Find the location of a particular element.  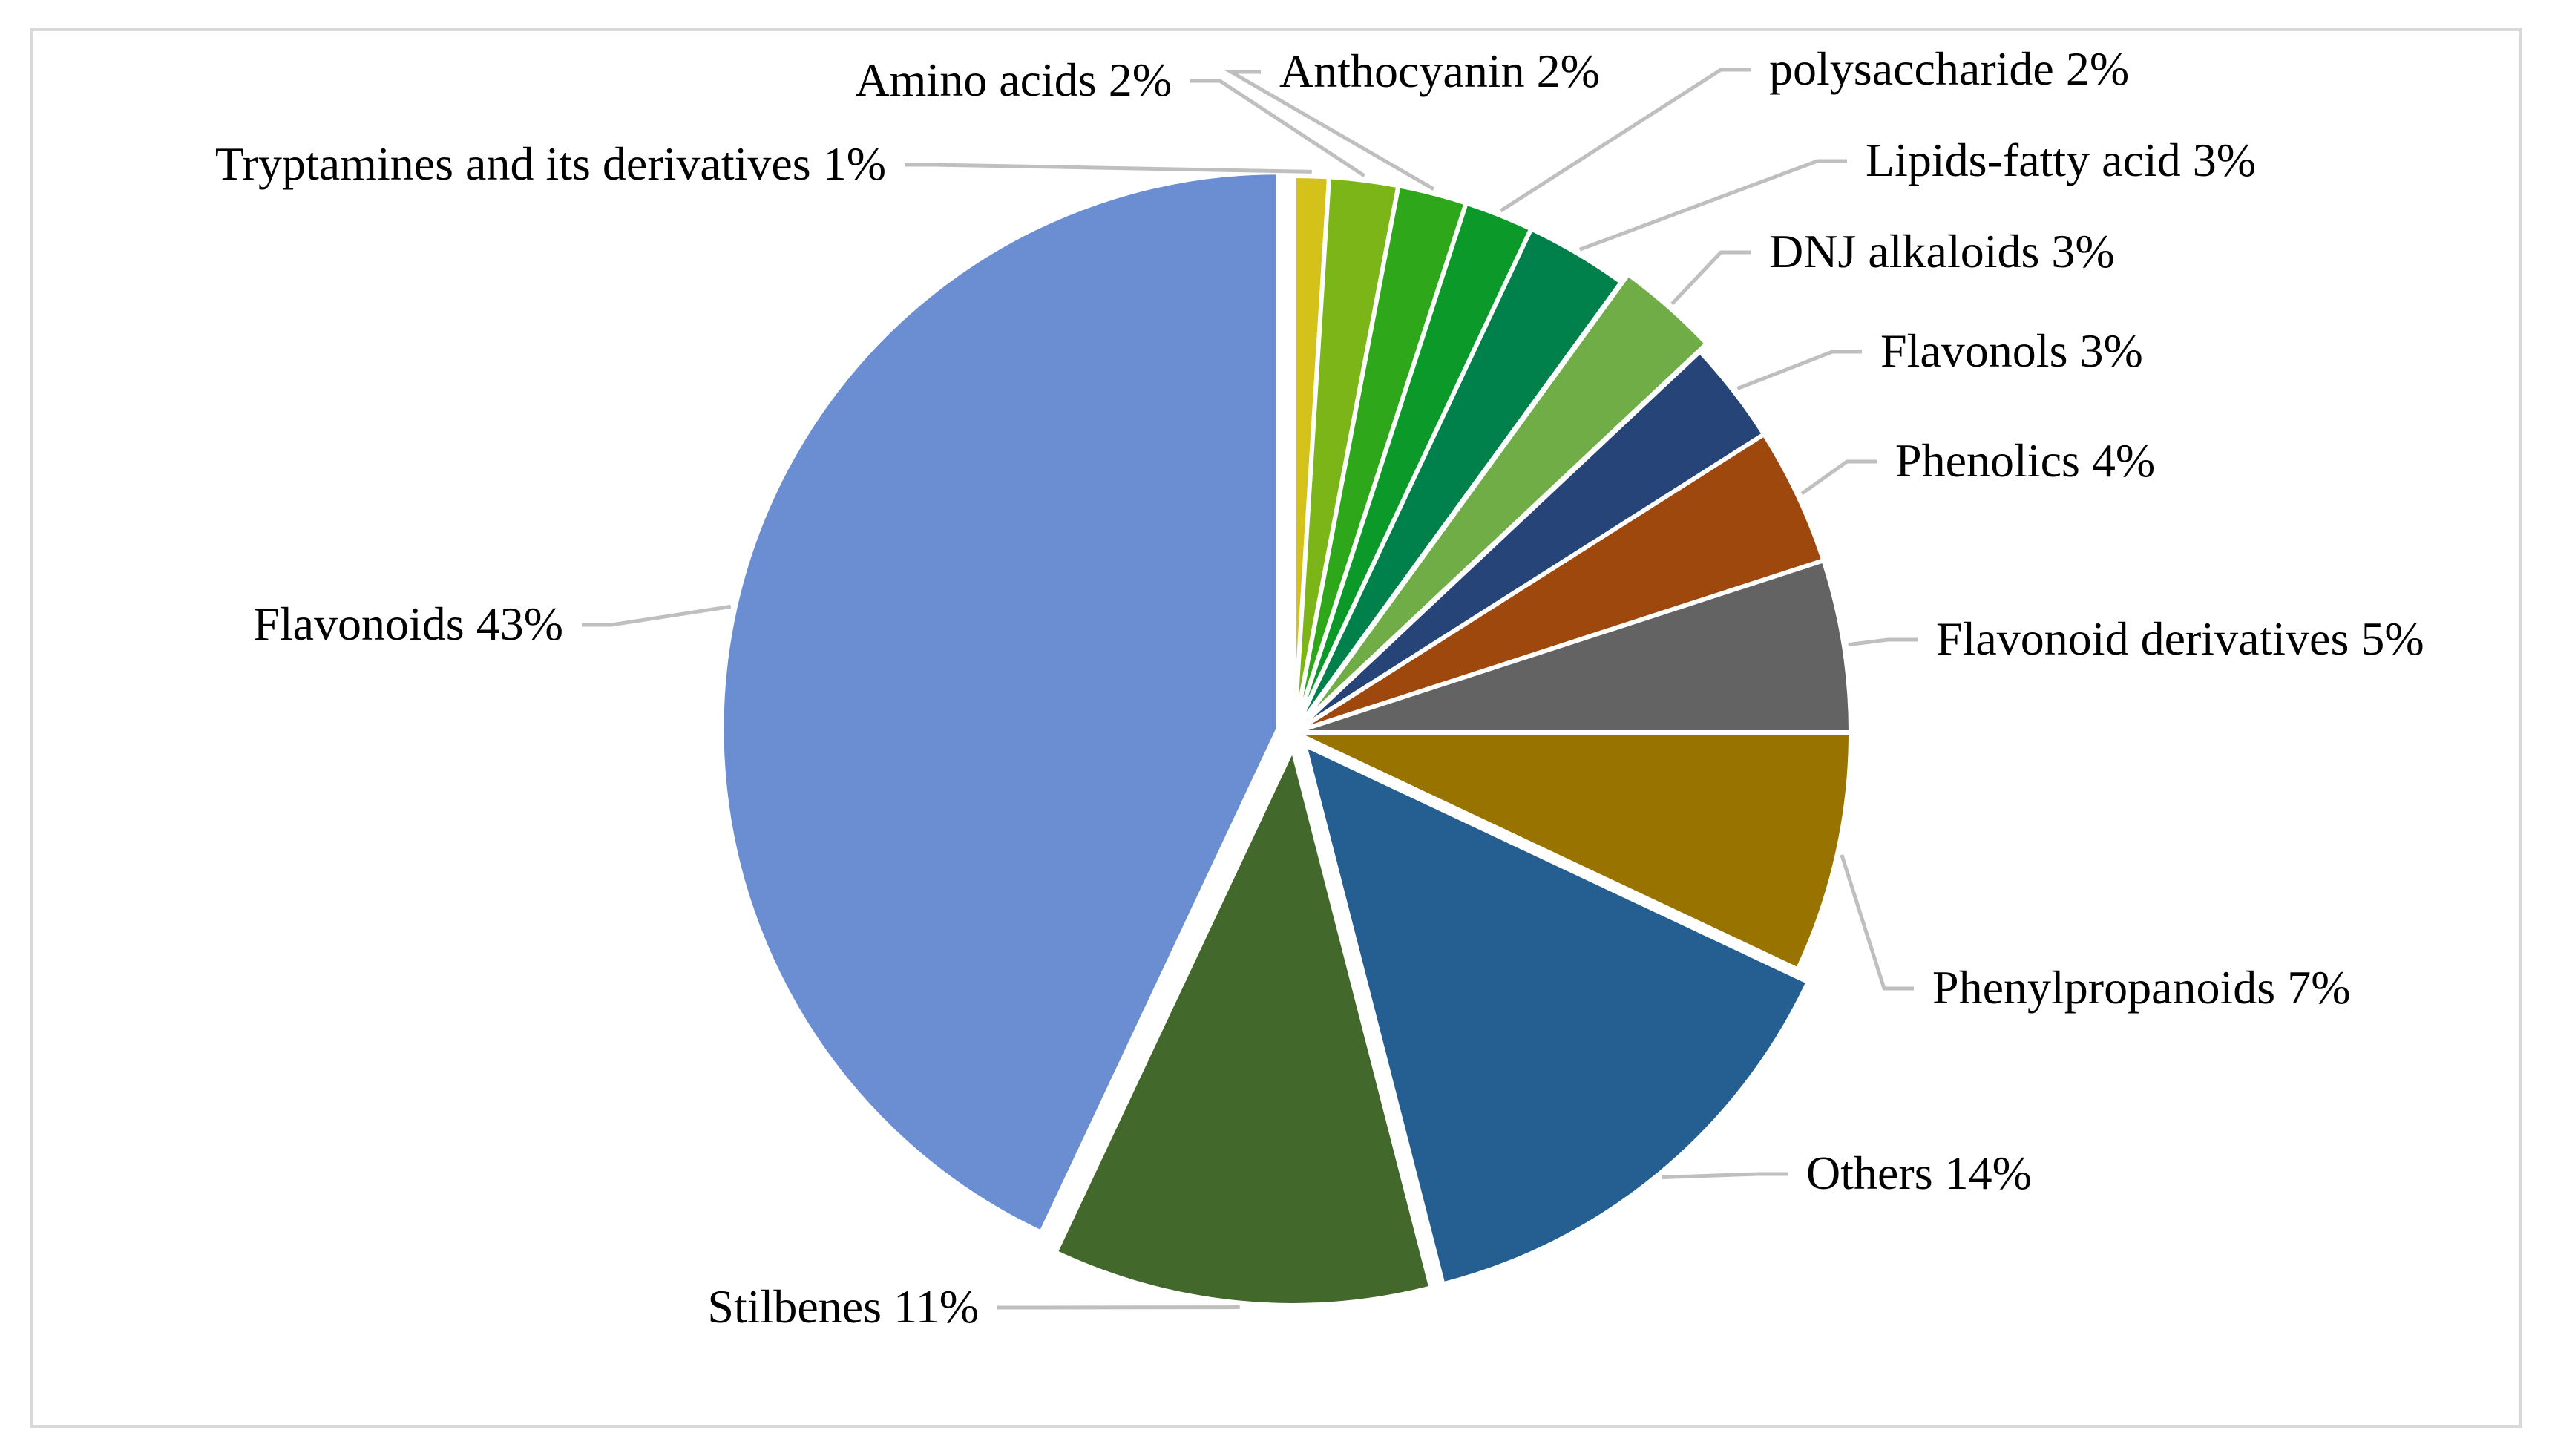

data-label-lipids-fatty-acid: Lipids-fatty acid 3% is located at coordinates (2061, 160).